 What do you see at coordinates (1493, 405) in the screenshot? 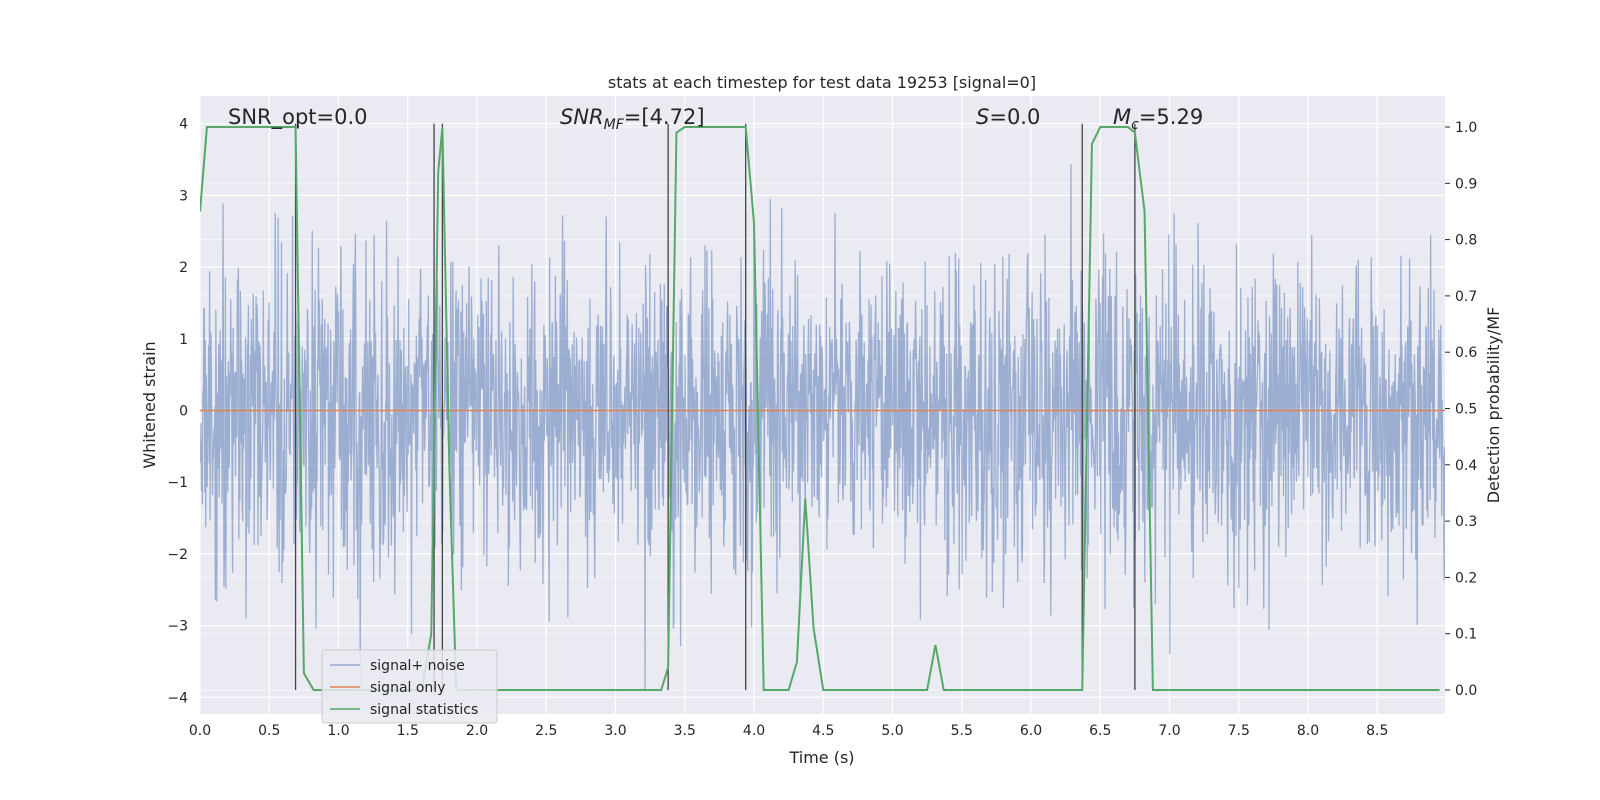
I see `y-axis-right-label: Detection probability/MF` at bounding box center [1493, 405].